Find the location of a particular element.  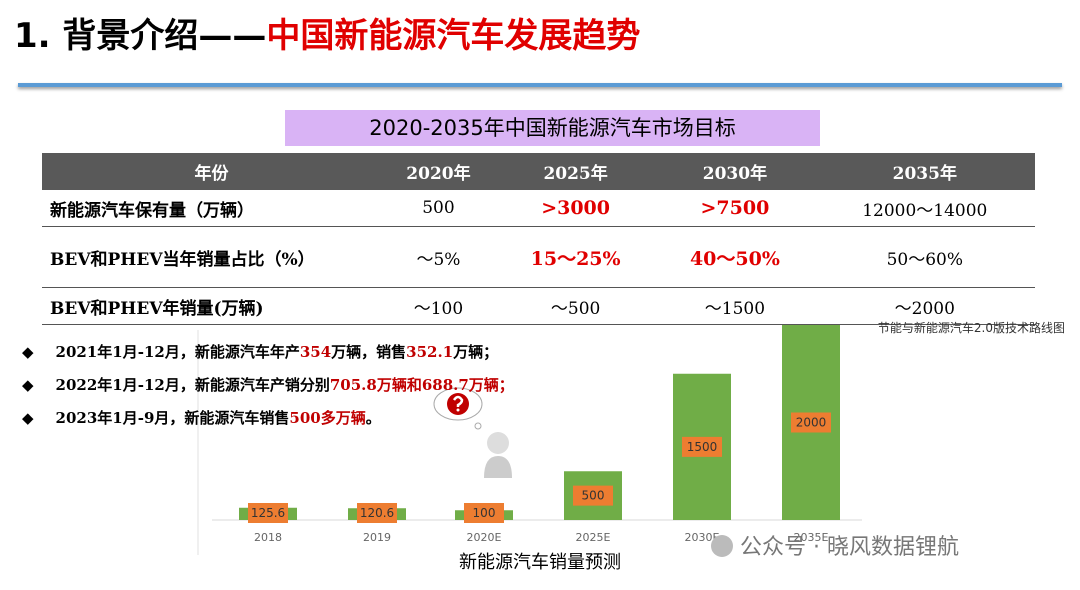

watermark: 公众号 · 晓风数据锂航 is located at coordinates (835, 547).